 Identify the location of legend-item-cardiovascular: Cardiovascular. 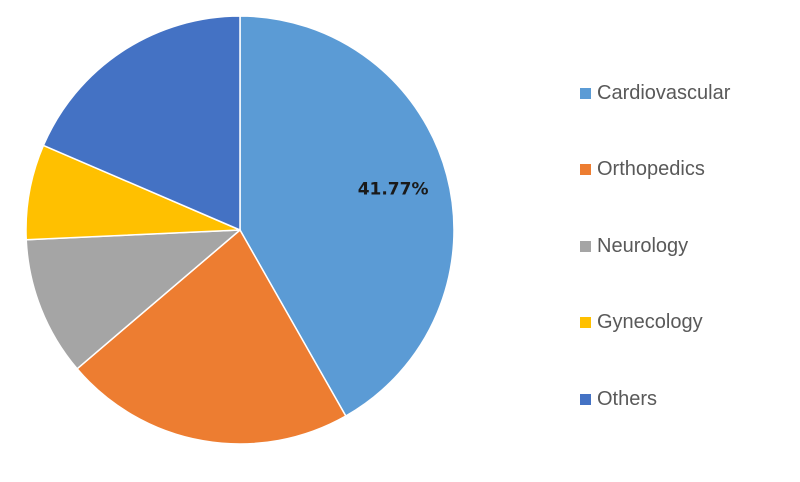
(685, 93).